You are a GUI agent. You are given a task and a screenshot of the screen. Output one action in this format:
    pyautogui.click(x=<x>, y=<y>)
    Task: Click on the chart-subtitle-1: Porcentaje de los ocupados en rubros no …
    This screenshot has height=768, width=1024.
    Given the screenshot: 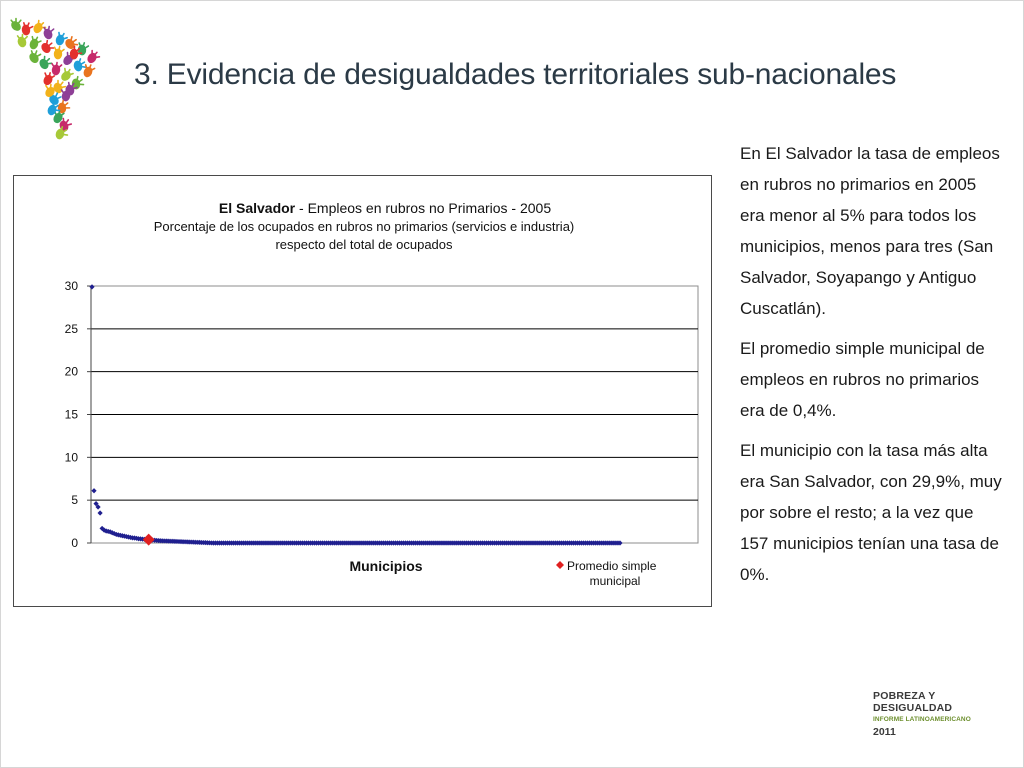 What is the action you would take?
    pyautogui.click(x=364, y=226)
    